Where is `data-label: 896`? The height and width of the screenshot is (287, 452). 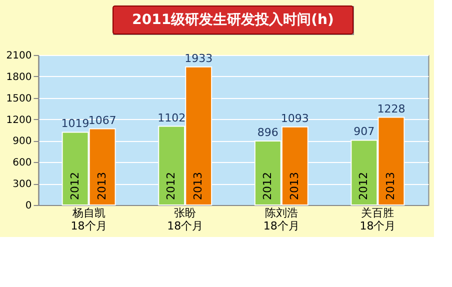 data-label: 896 is located at coordinates (267, 132).